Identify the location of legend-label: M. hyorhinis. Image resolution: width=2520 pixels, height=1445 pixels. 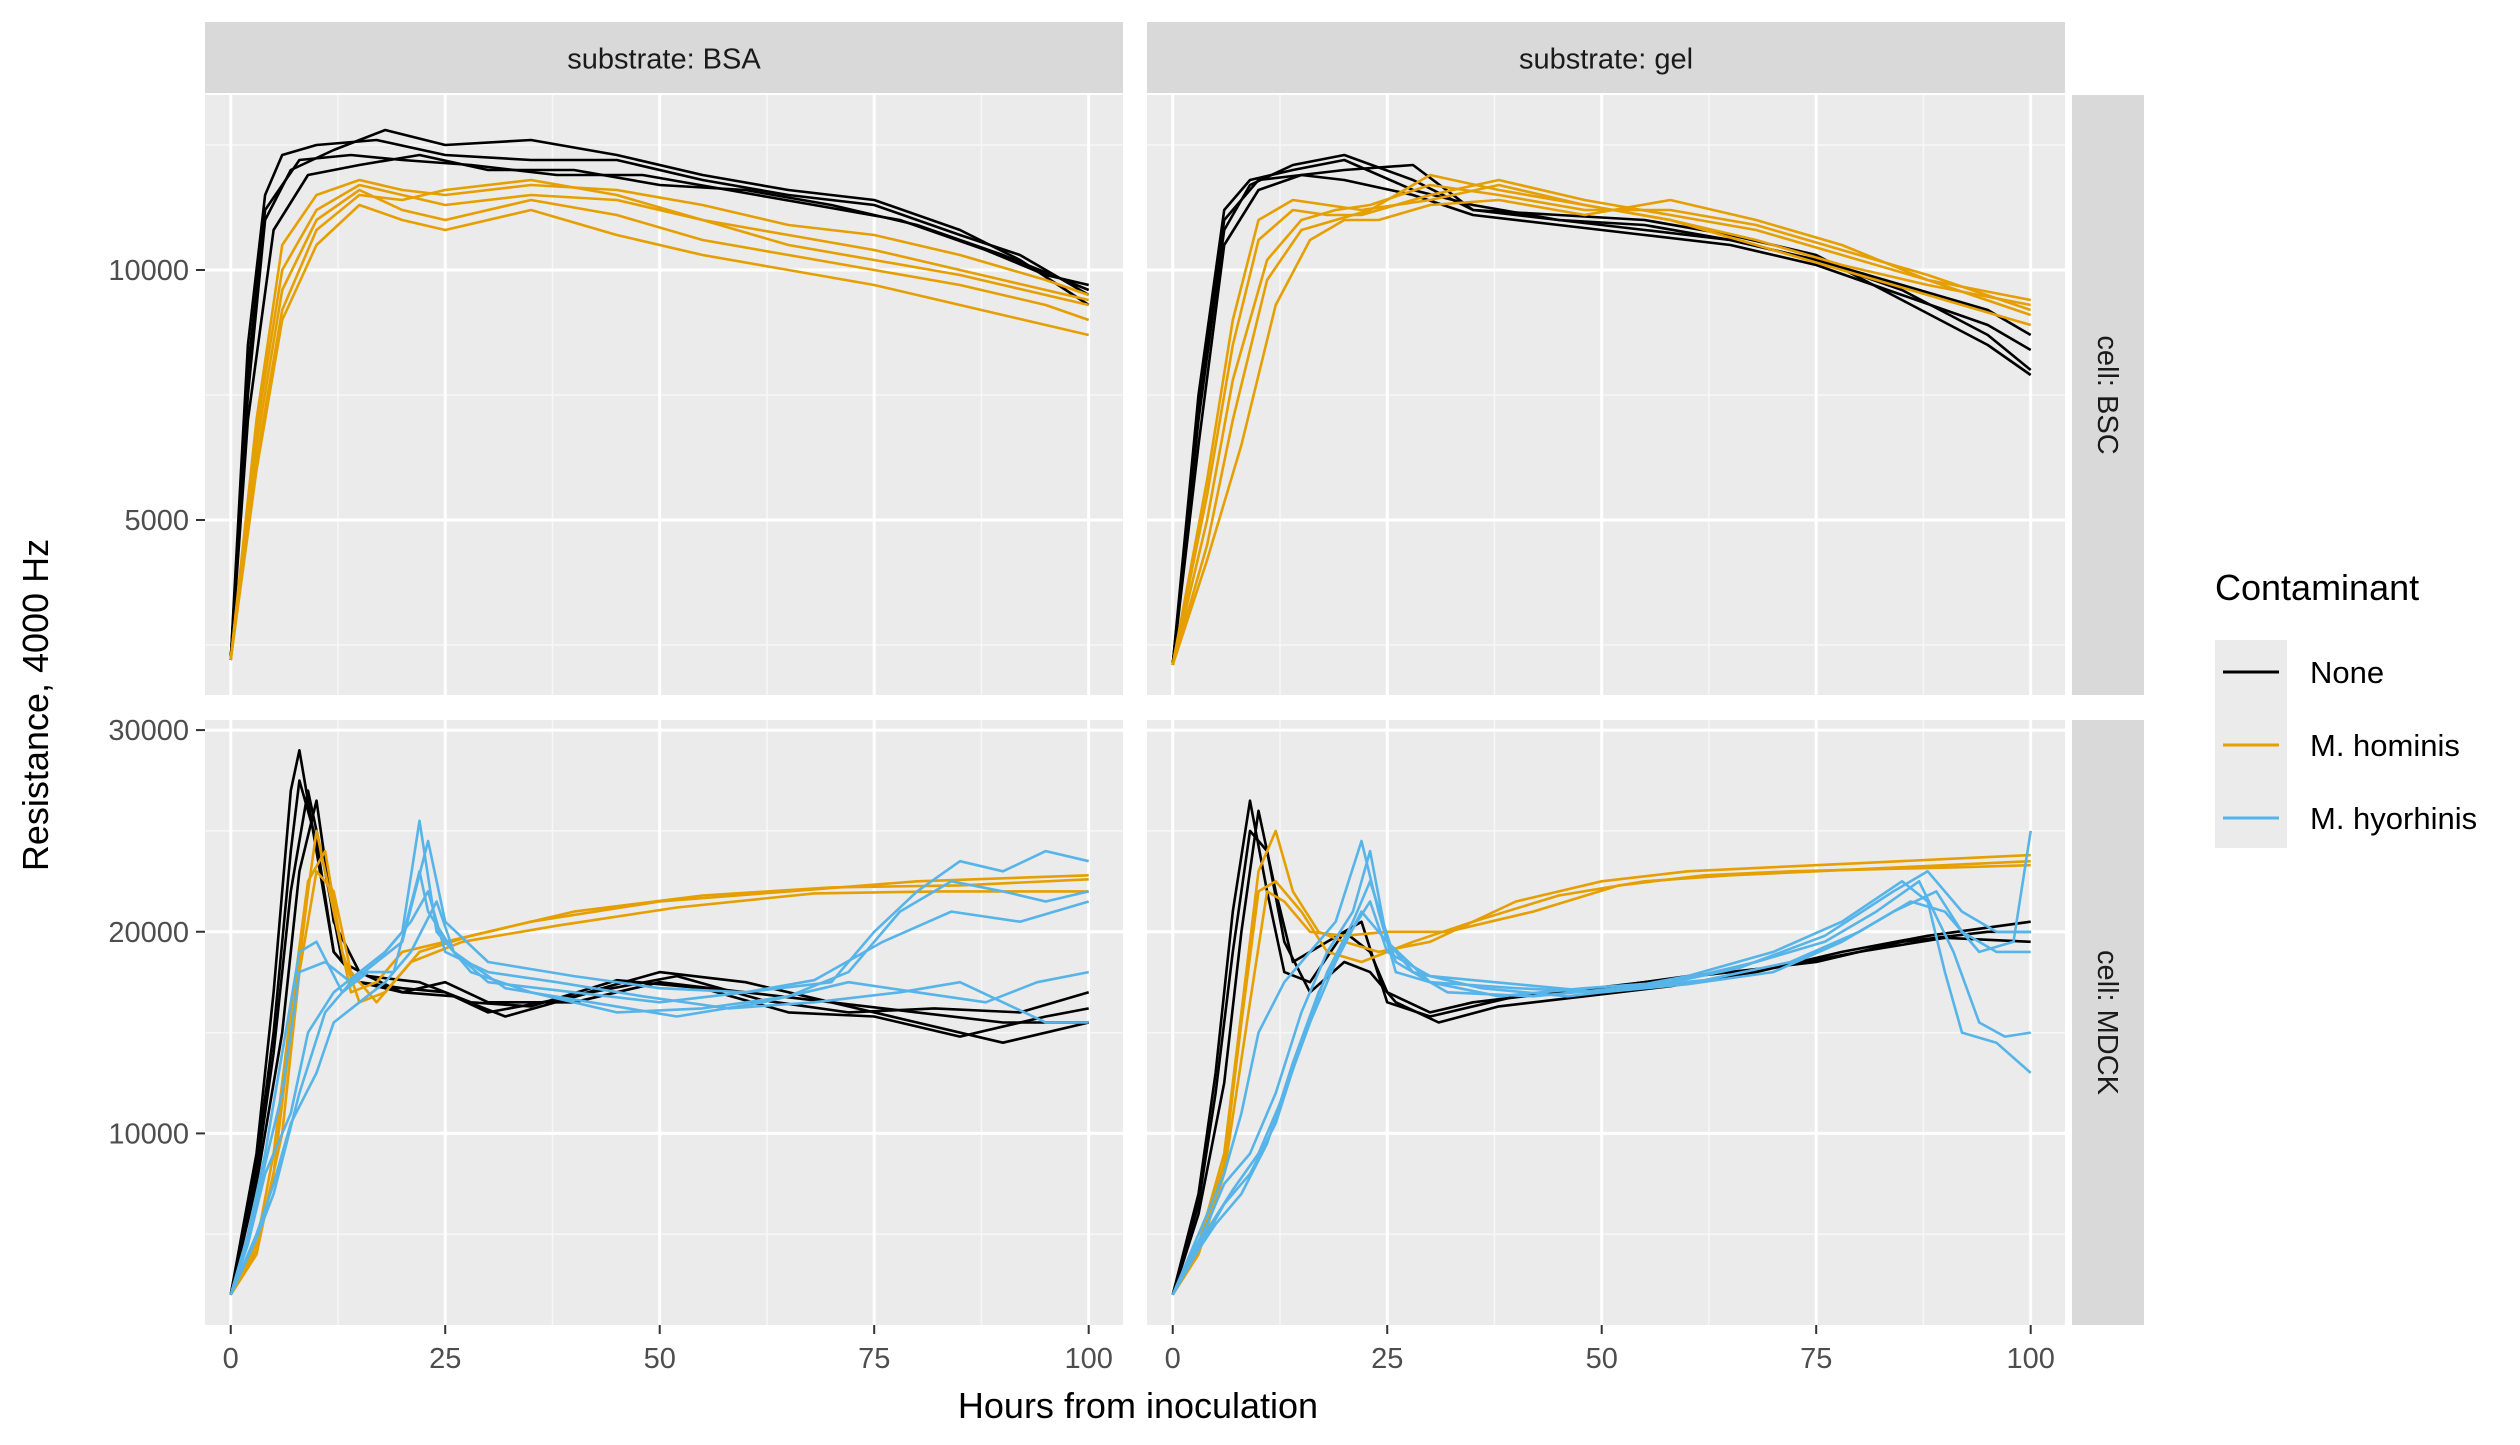
(2393, 818).